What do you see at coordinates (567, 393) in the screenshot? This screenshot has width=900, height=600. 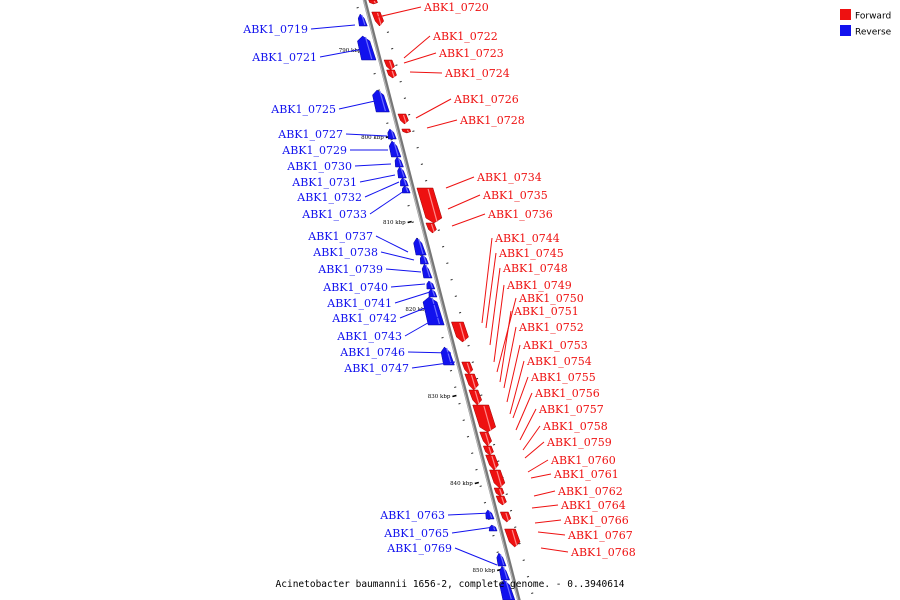 I see `forward-gene-label: ABK1_0756` at bounding box center [567, 393].